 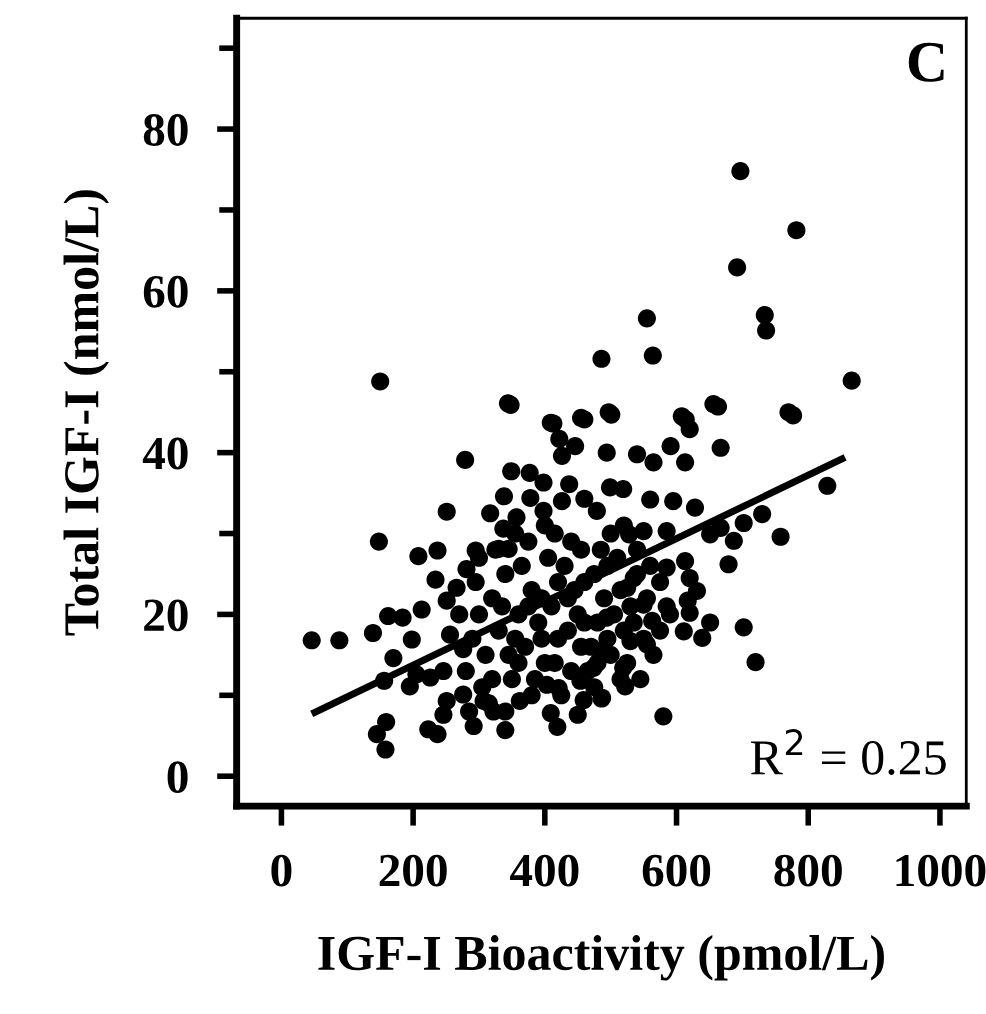 What do you see at coordinates (808, 870) in the screenshot?
I see `x-tick-label: 800` at bounding box center [808, 870].